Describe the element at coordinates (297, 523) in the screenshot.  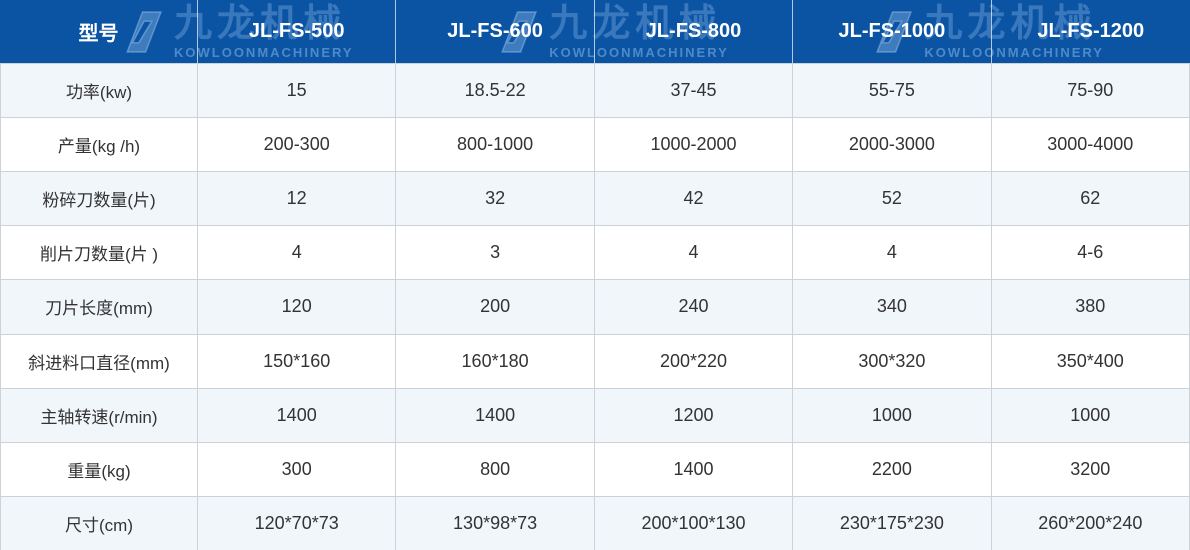
I see `table-cell: 120*70*73` at that location.